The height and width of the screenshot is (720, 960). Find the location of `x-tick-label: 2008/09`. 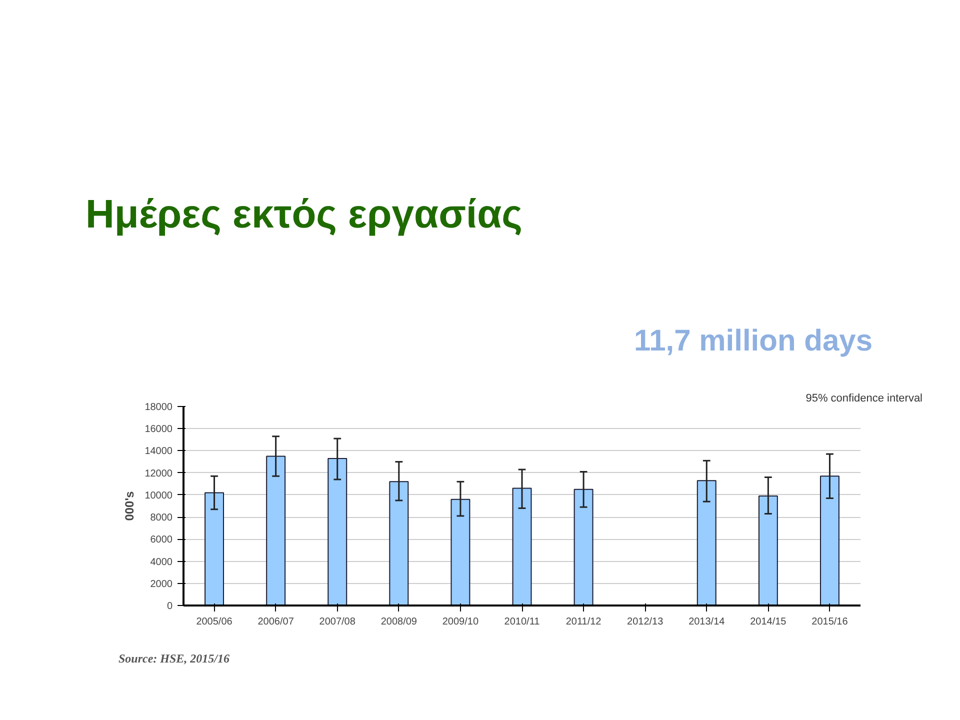

x-tick-label: 2008/09 is located at coordinates (399, 622).